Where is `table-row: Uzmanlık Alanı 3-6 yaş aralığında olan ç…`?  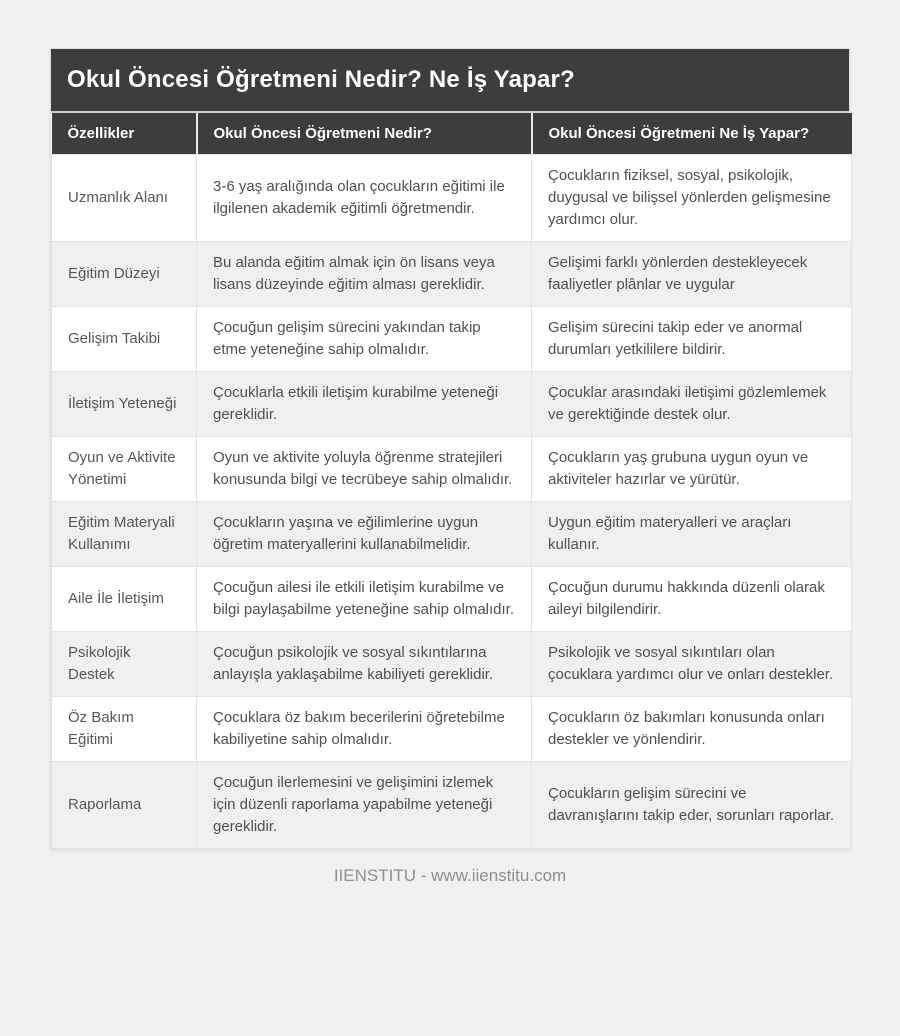
table-row: Uzmanlık Alanı 3-6 yaş aralığında olan ç… is located at coordinates (451, 198).